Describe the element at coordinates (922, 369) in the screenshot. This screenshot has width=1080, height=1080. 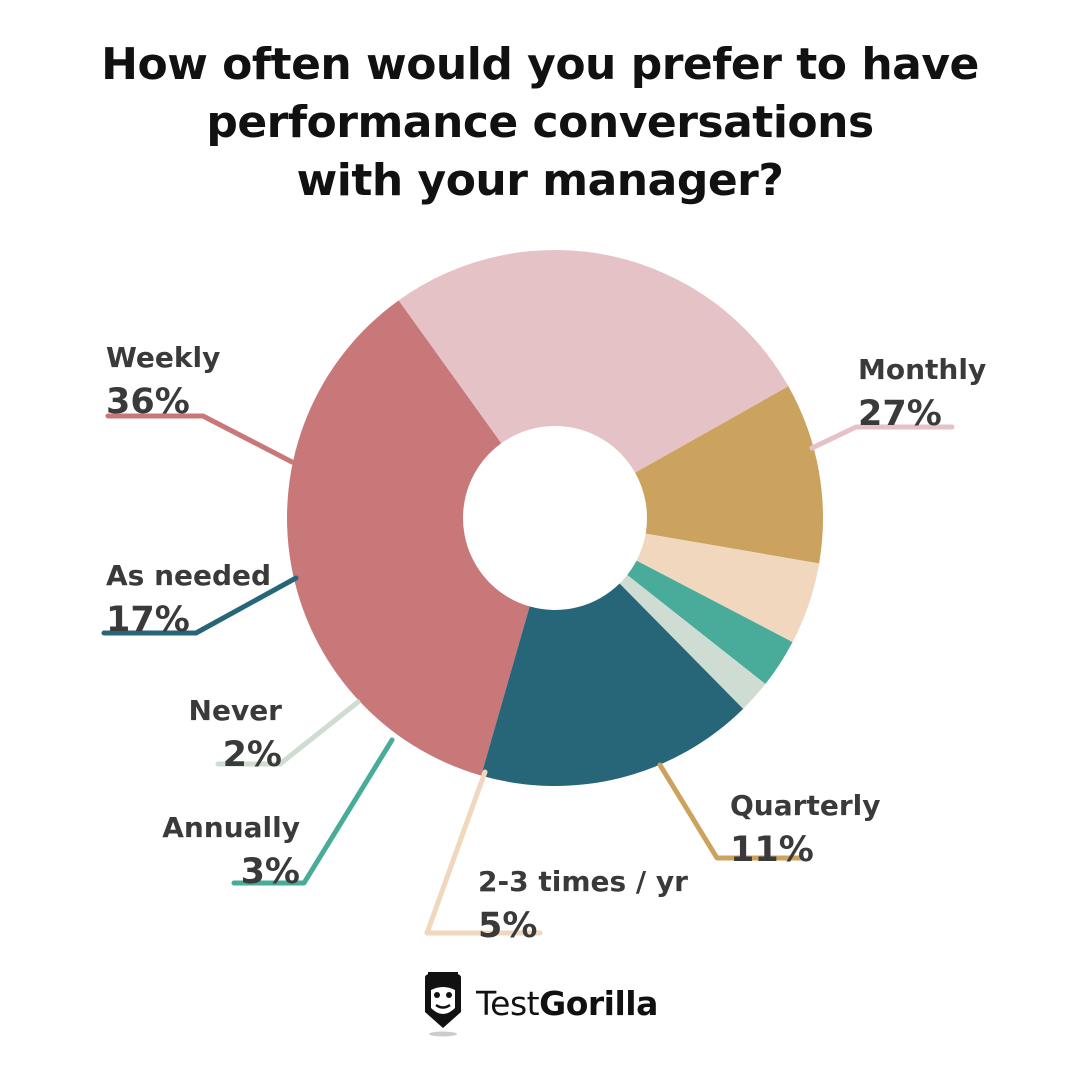
I see `label-monthly: Monthly` at that location.